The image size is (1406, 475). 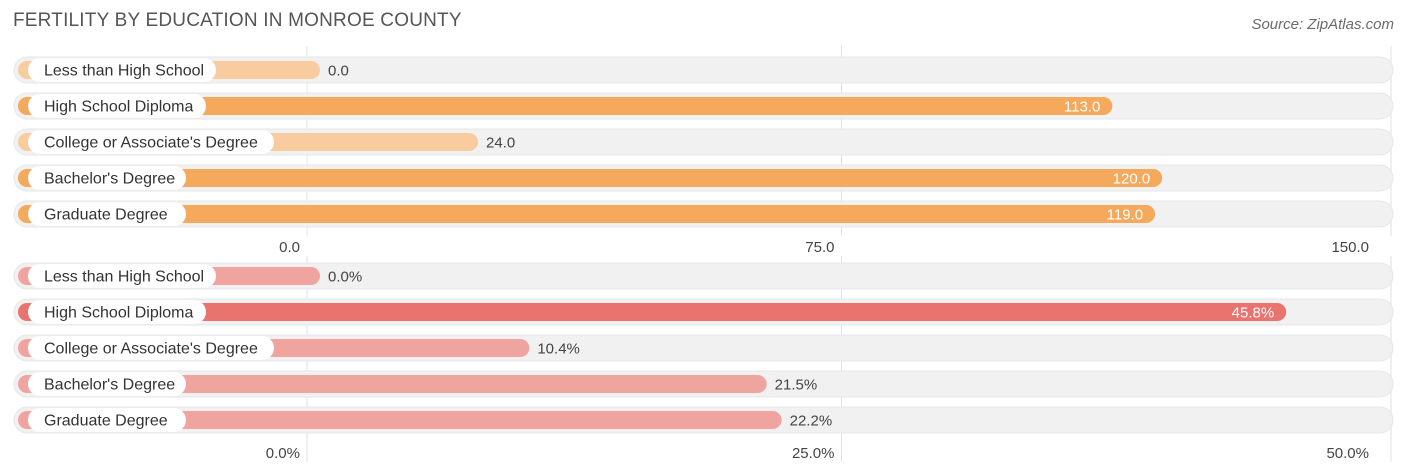 What do you see at coordinates (345, 277) in the screenshot?
I see `value-label: 0.0%` at bounding box center [345, 277].